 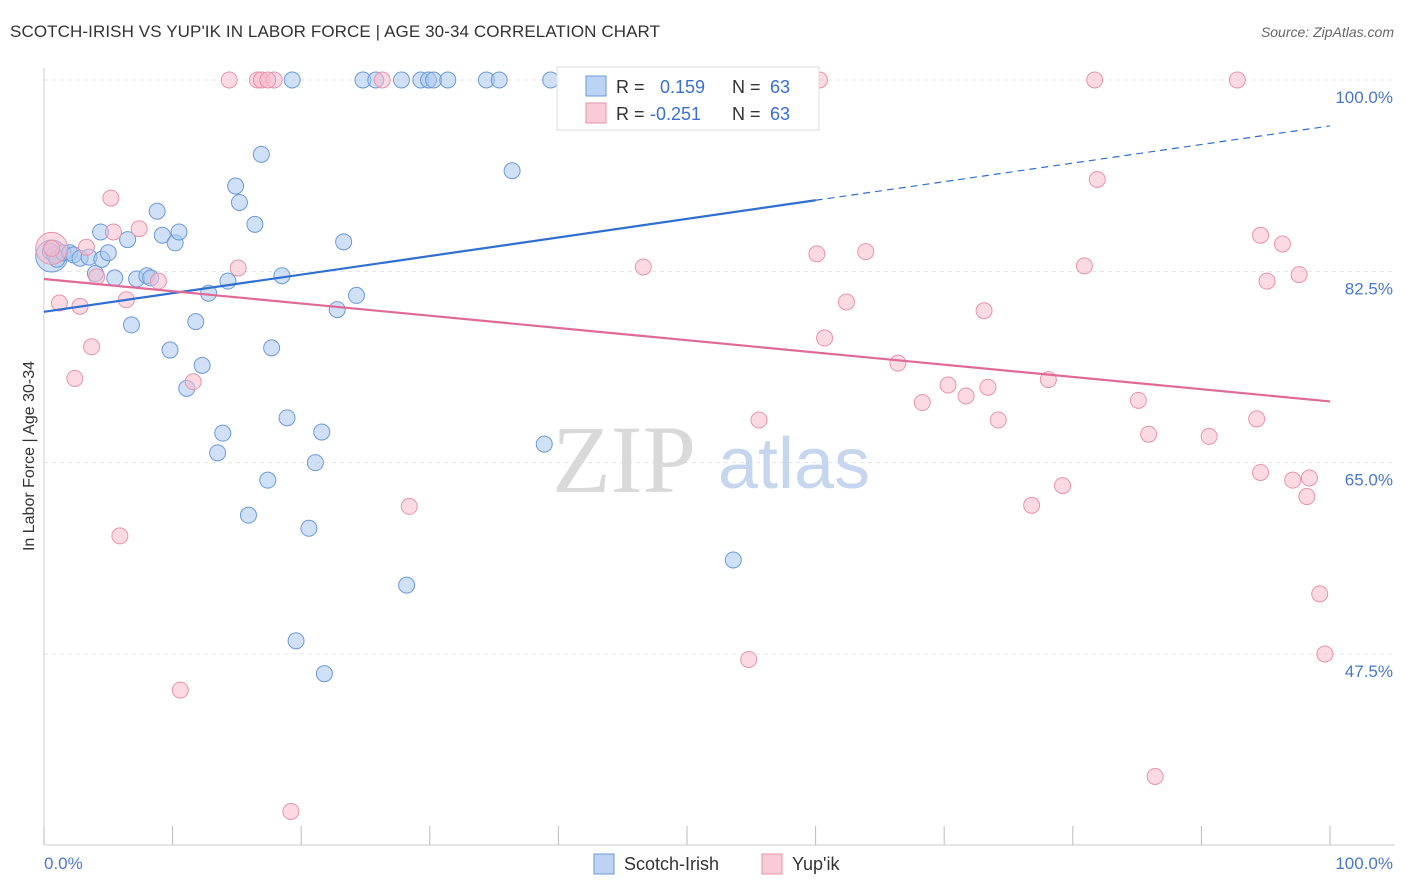 What do you see at coordinates (596, 113) in the screenshot?
I see `legend-swatch-yupik` at bounding box center [596, 113].